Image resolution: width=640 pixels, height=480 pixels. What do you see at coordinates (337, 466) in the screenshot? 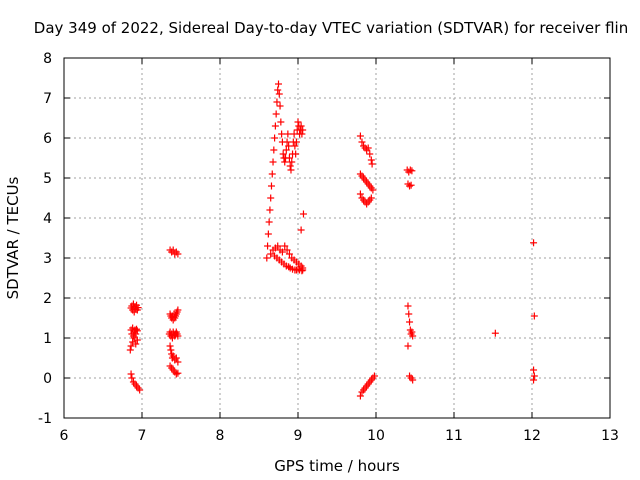
I see `x-axis-label: GPS time / hours` at bounding box center [337, 466].